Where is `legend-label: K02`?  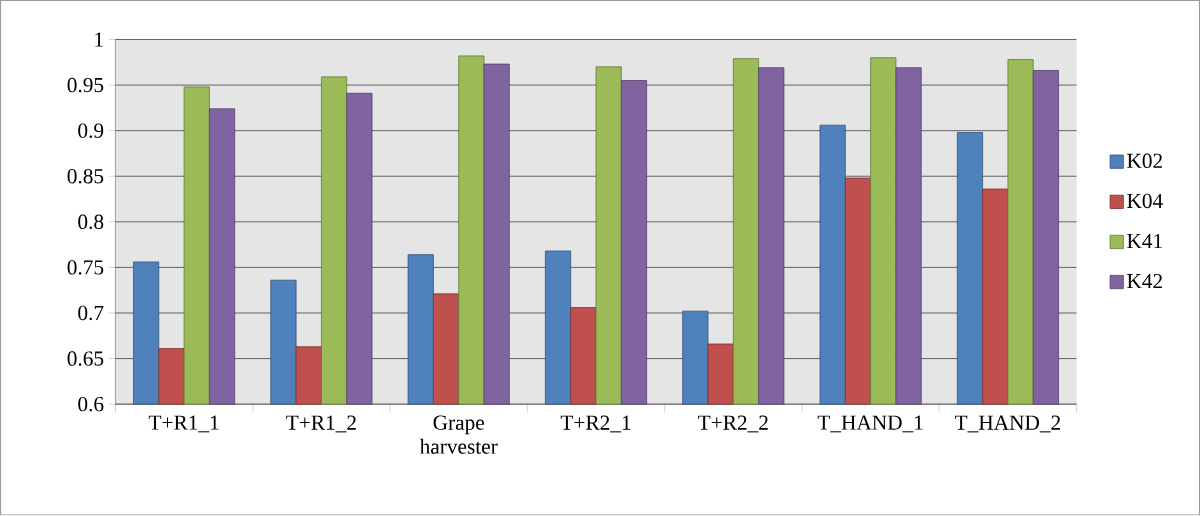
legend-label: K02 is located at coordinates (1144, 161).